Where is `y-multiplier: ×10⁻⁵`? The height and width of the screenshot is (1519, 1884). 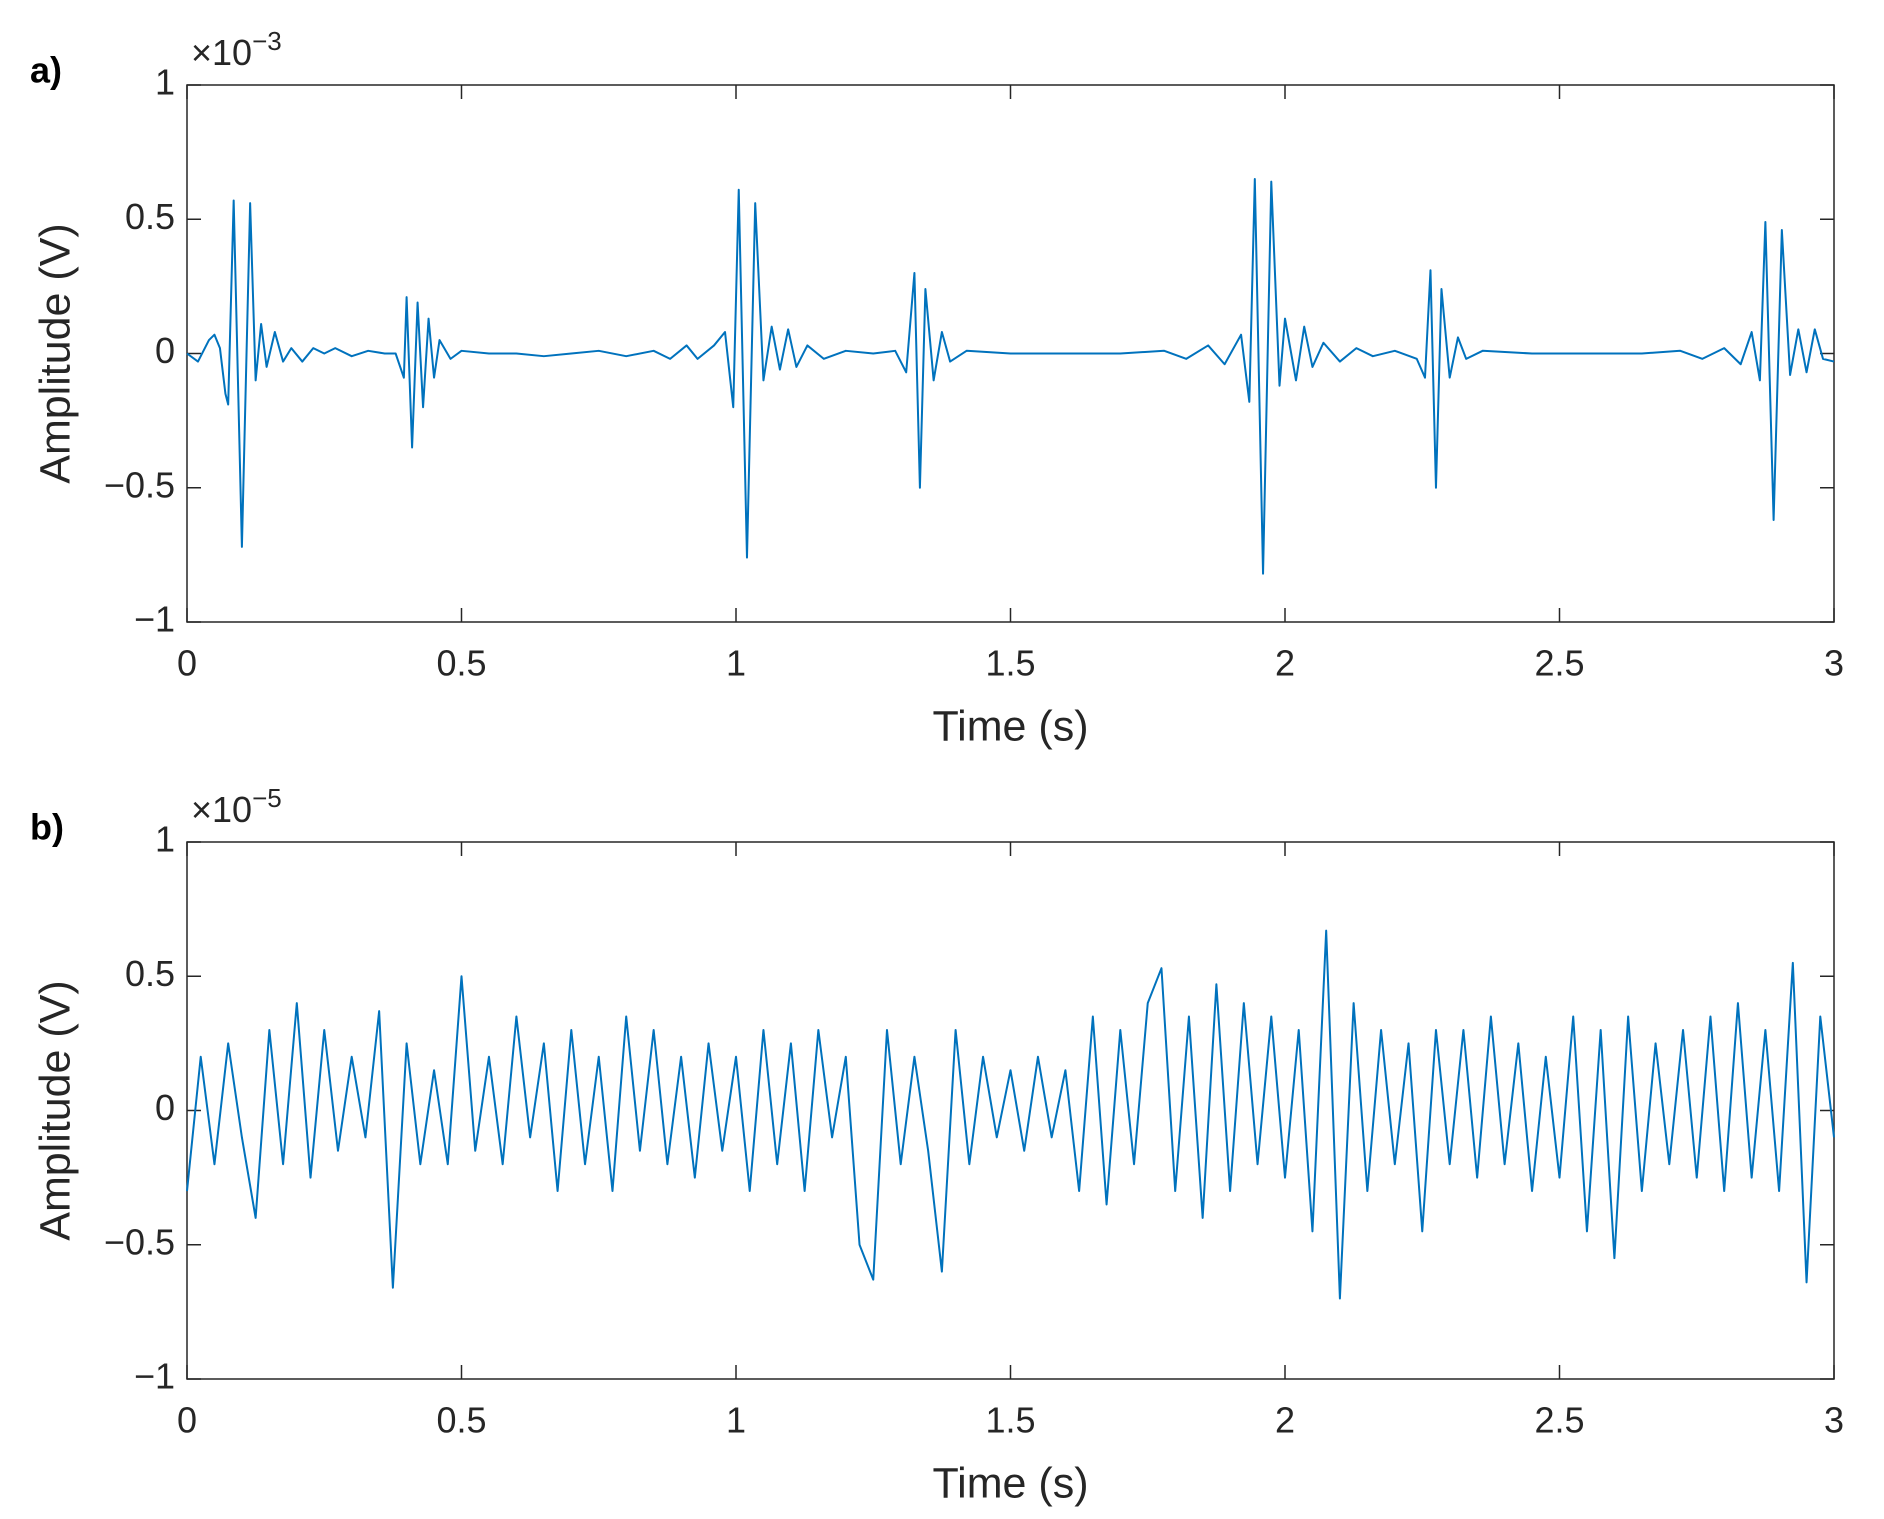
y-multiplier: ×10⁻⁵ is located at coordinates (236, 806).